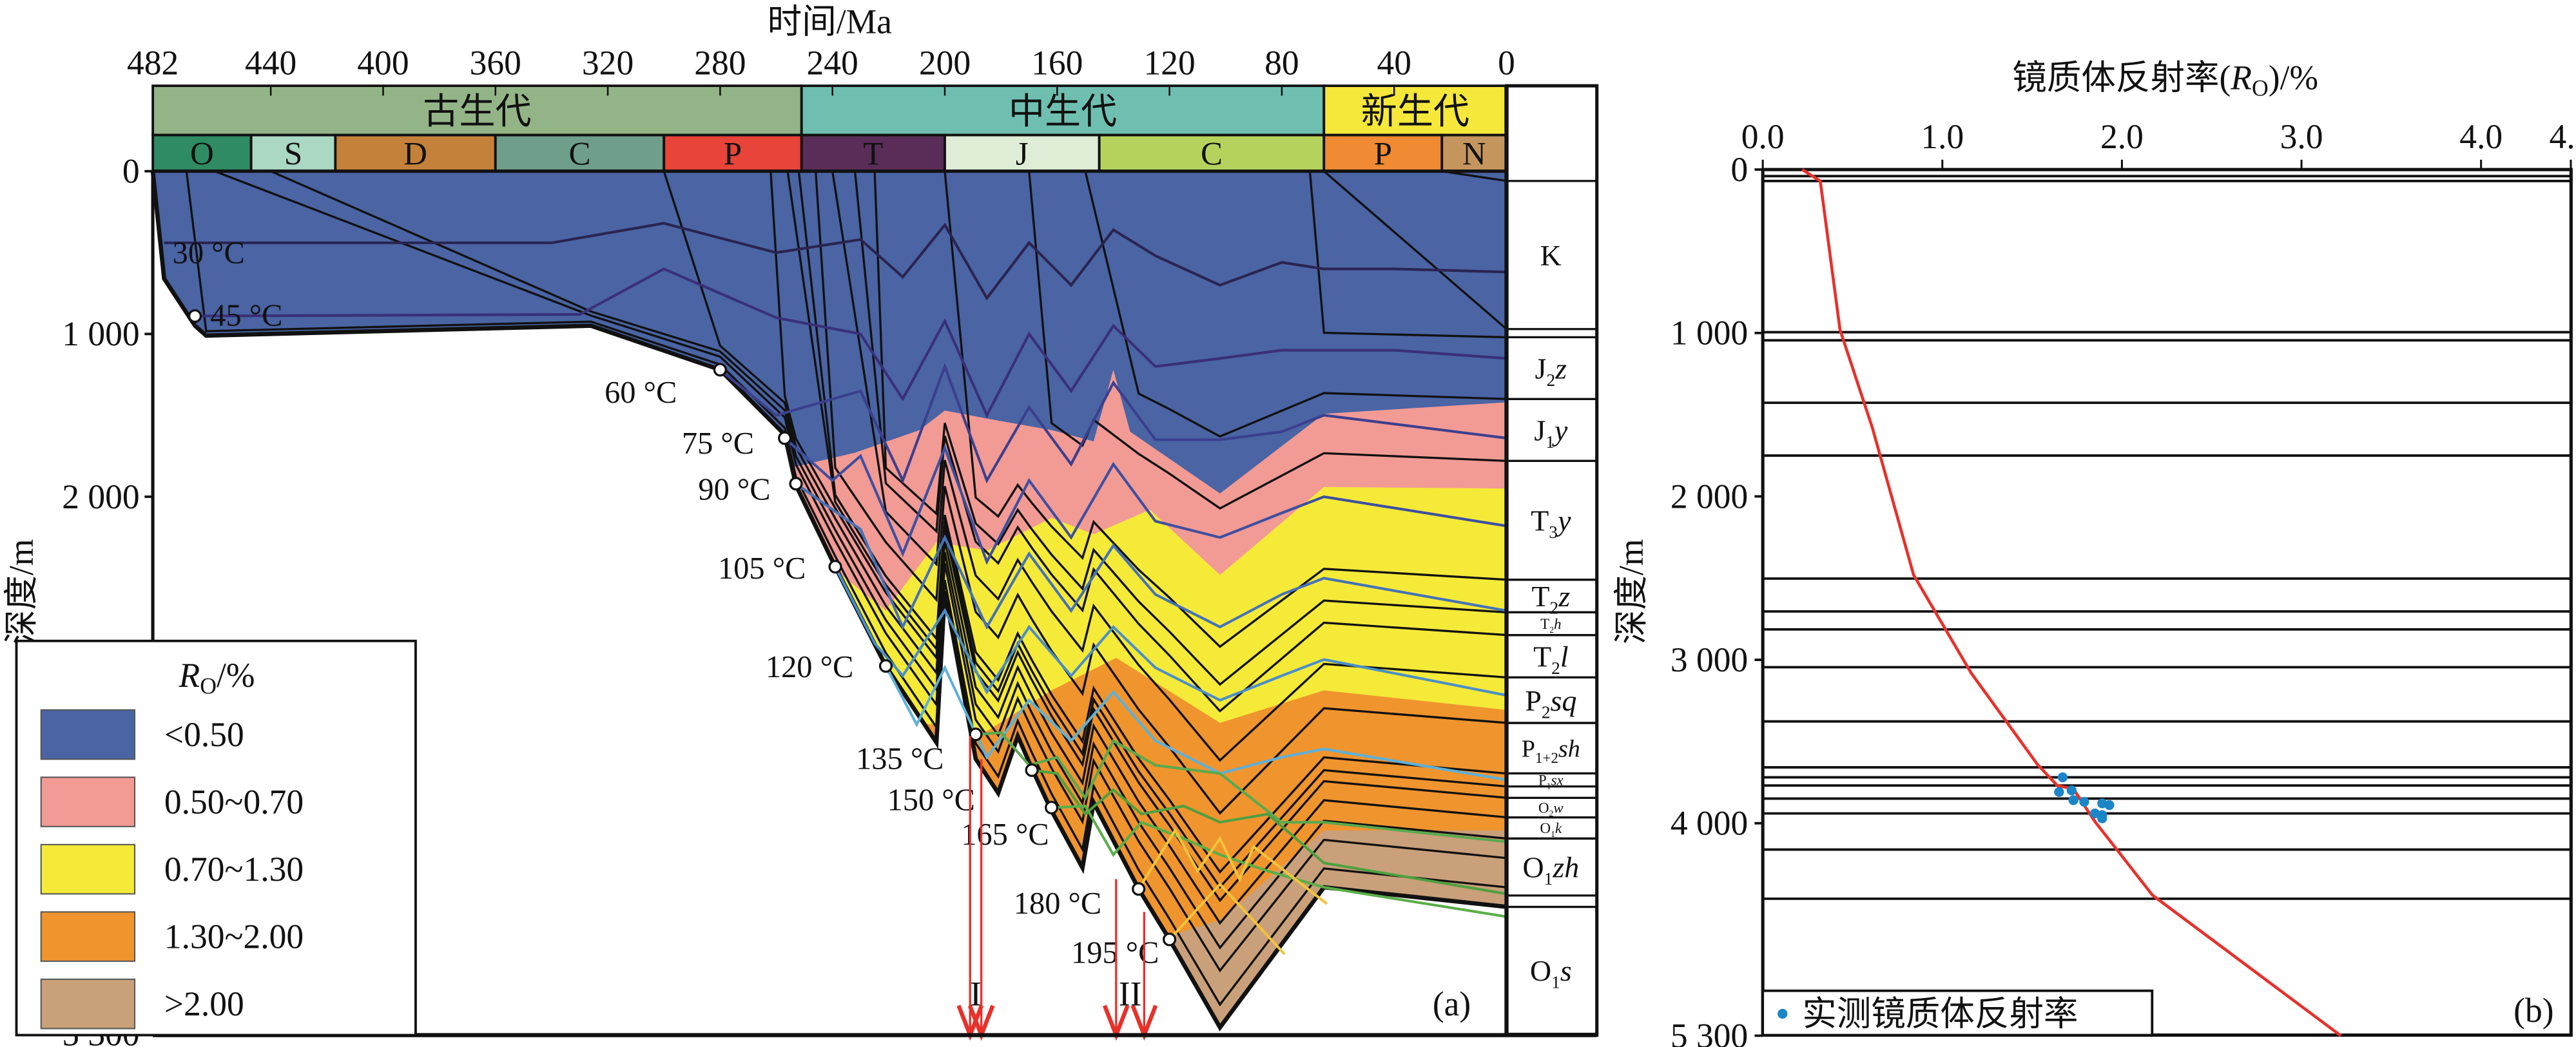  I want to click on event-label: II, so click(1130, 994).